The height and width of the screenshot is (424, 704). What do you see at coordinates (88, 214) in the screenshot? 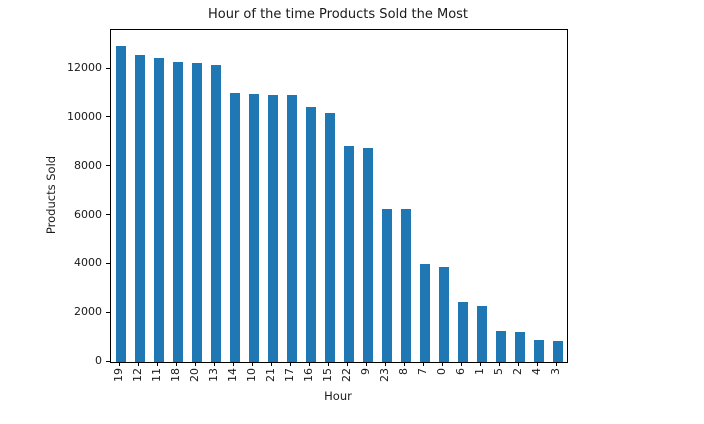
I see `y-tick-label: 6000` at bounding box center [88, 214].